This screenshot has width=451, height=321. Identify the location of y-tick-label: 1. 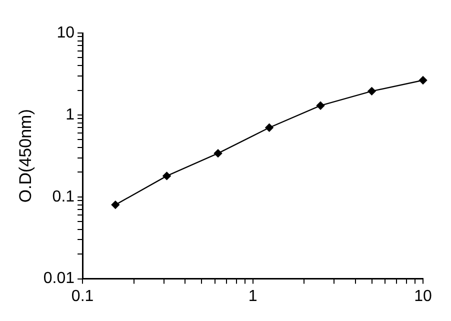
(70, 115).